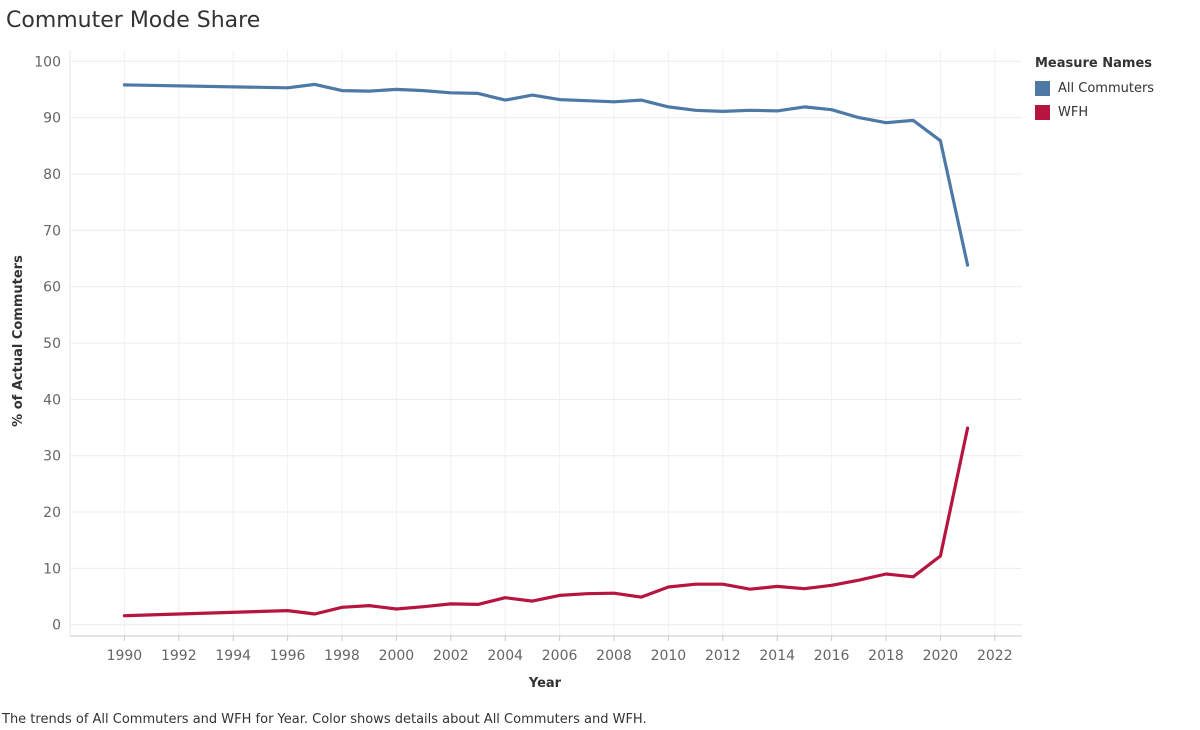 This screenshot has height=730, width=1200. I want to click on legend-item-wfh: WFH, so click(1094, 112).